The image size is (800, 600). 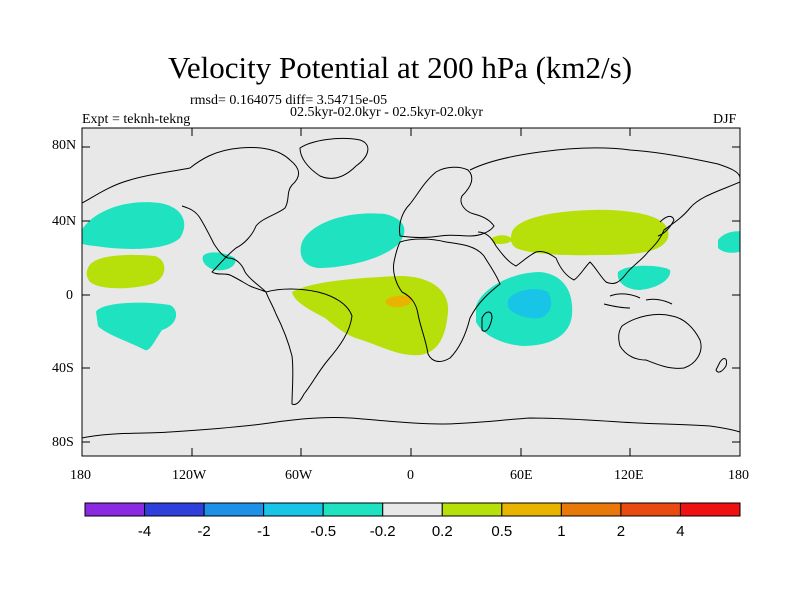 What do you see at coordinates (738, 475) in the screenshot?
I see `x-tick-180e: 180` at bounding box center [738, 475].